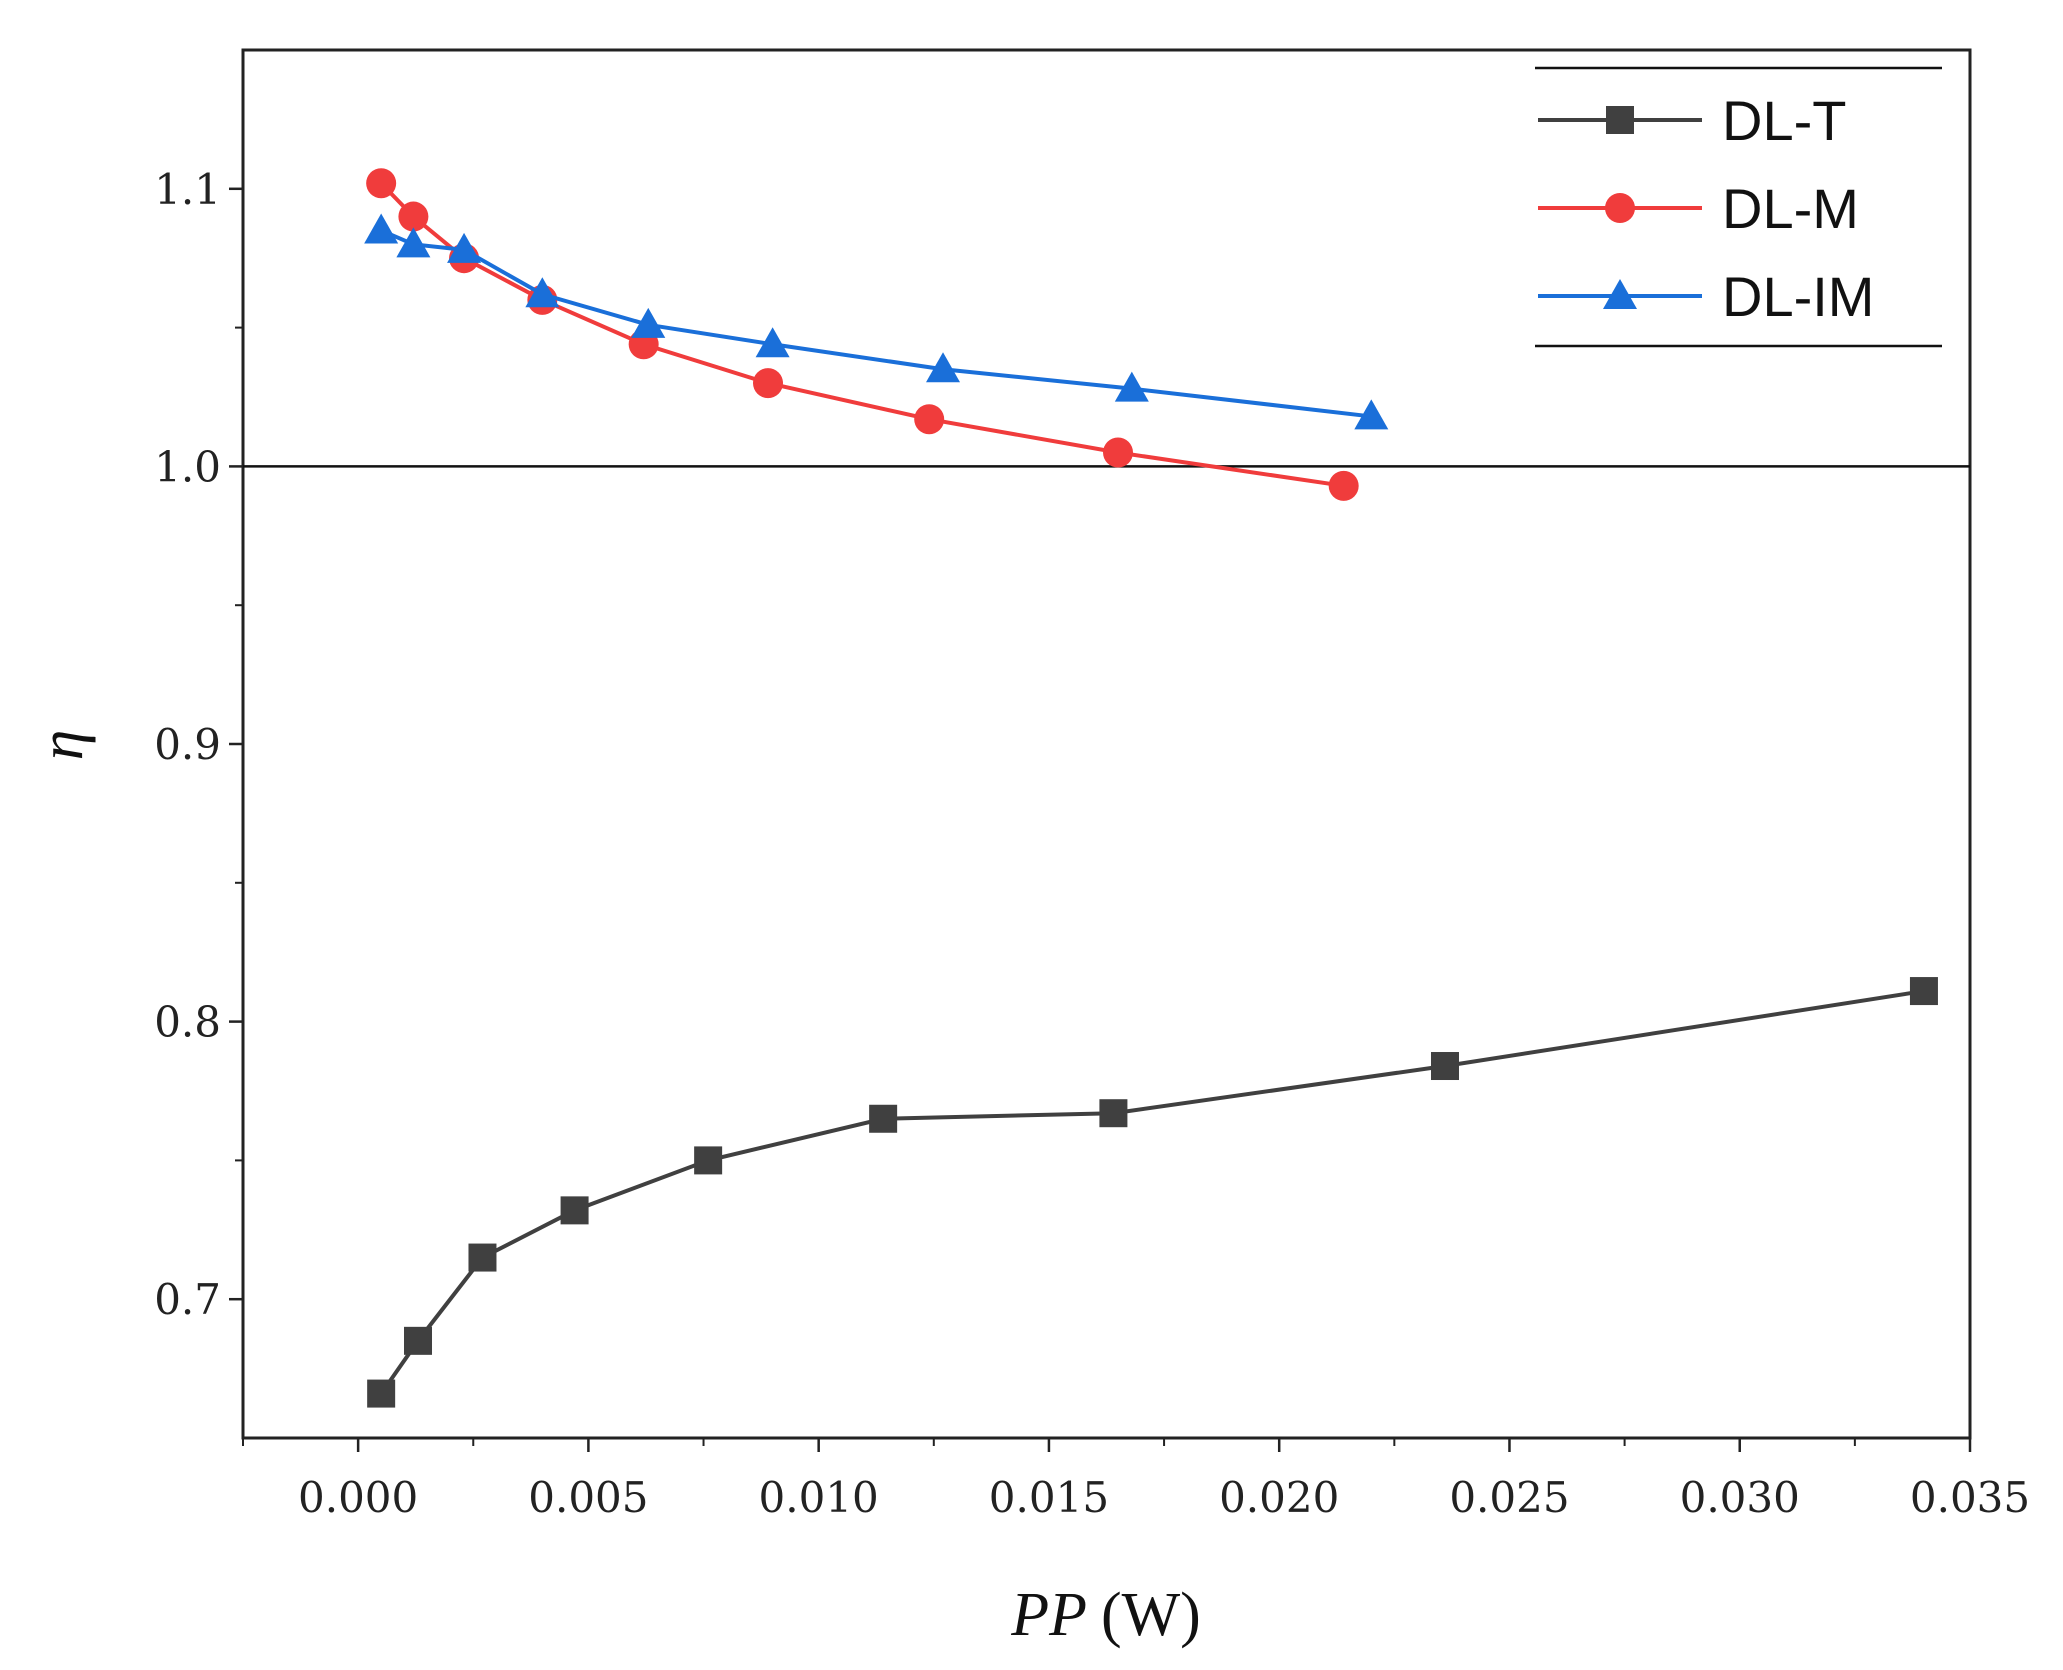 Image resolution: width=2063 pixels, height=1670 pixels. I want to click on legend-marker-dl-t, so click(1620, 120).